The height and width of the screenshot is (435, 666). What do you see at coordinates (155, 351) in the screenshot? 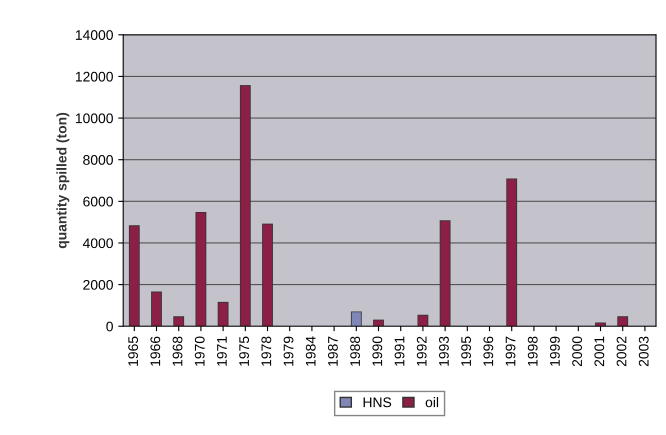
I see `x-tick-label: 1966` at bounding box center [155, 351].